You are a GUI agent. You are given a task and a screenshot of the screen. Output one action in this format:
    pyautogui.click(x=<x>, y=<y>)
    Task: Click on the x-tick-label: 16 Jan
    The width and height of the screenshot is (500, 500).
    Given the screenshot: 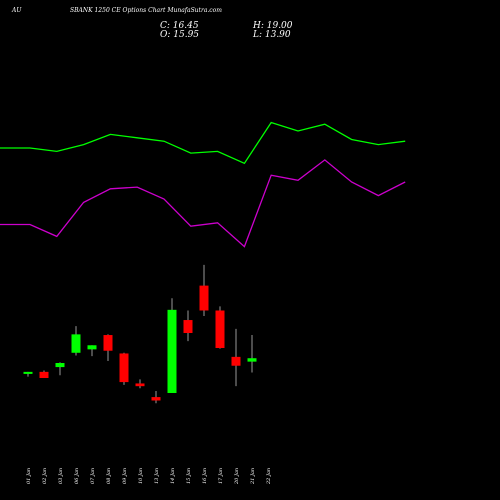 What is the action you would take?
    pyautogui.click(x=205, y=476)
    